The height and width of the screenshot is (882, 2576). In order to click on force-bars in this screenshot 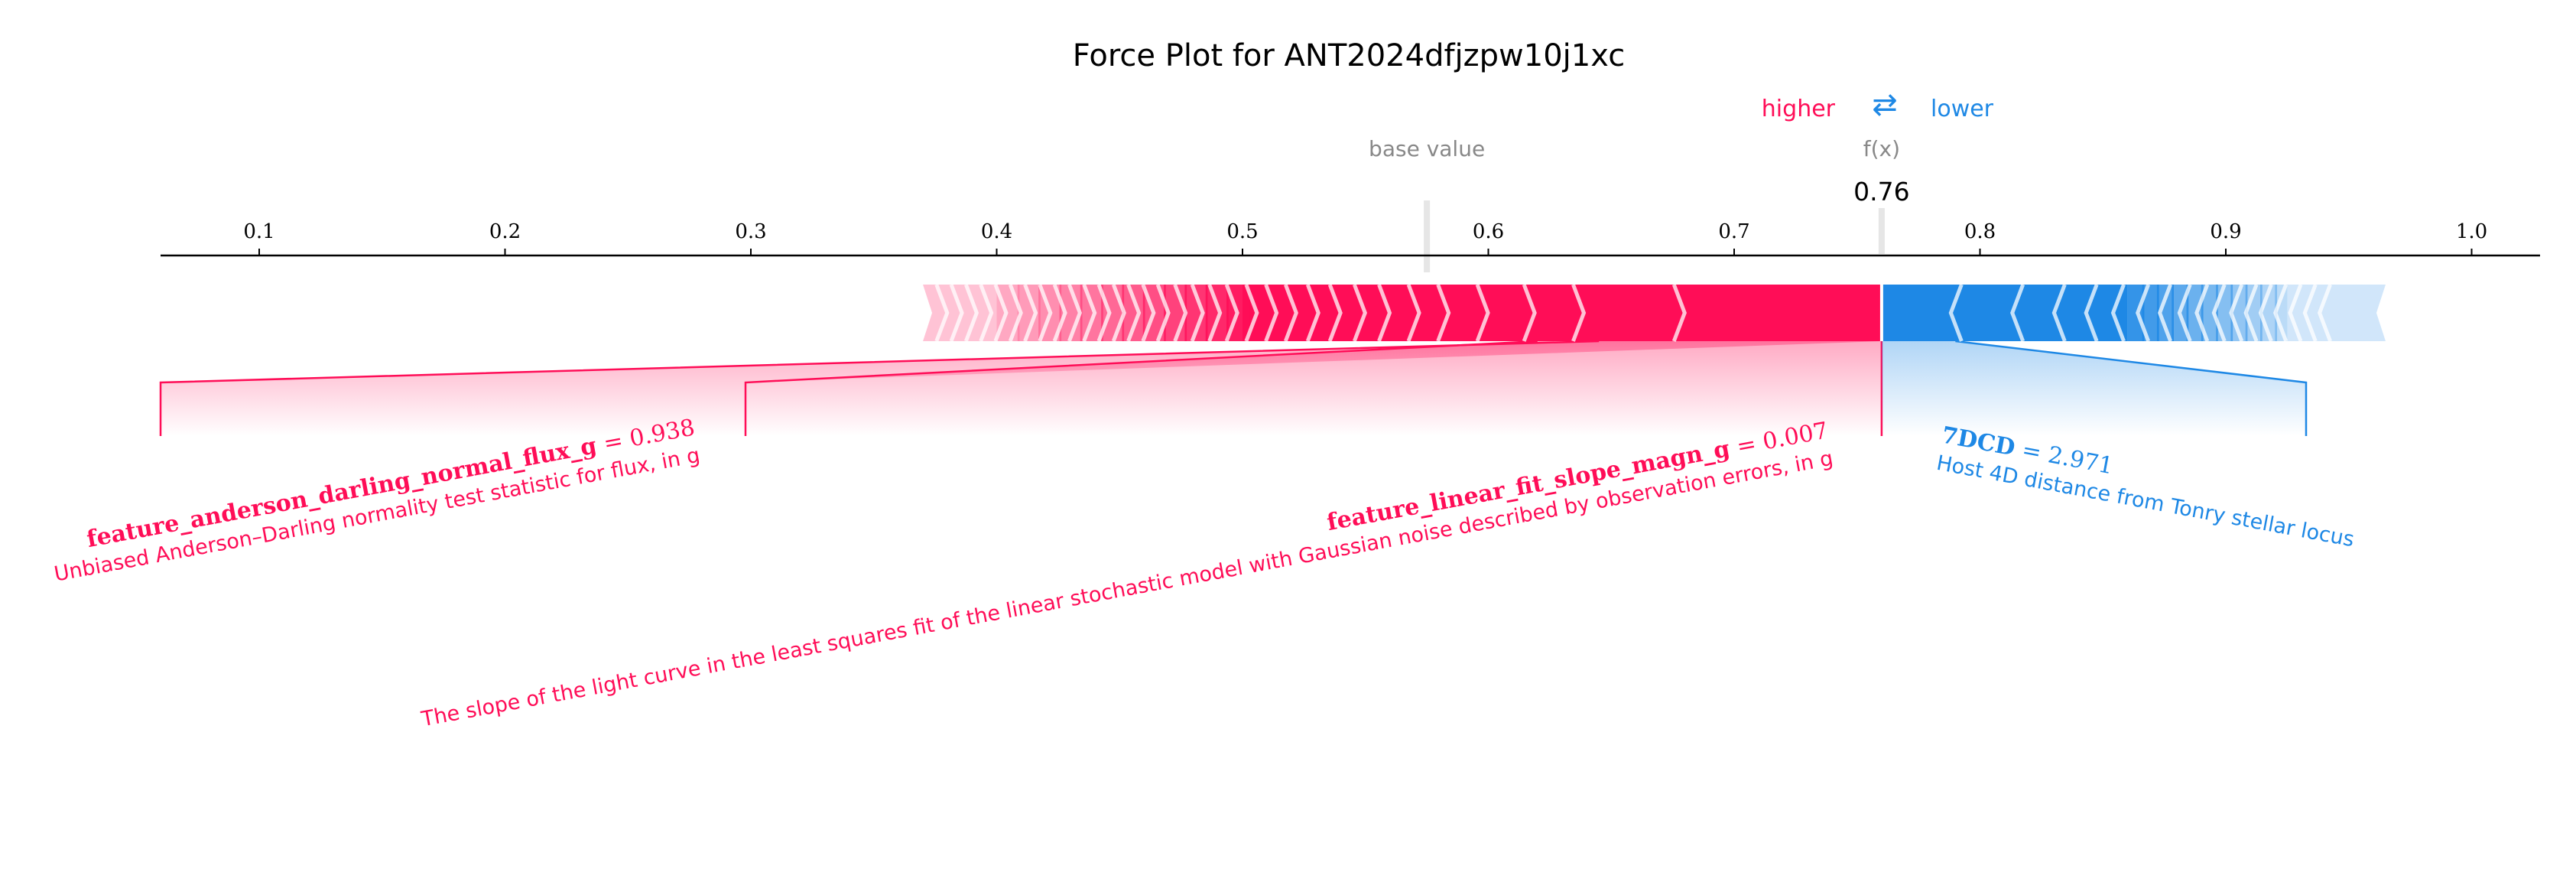, I will do `click(1655, 313)`.